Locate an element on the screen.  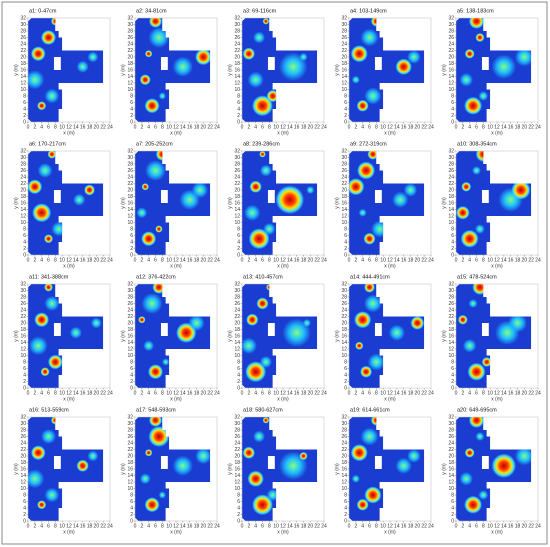
y-tick-label: 32 is located at coordinates (451, 18).